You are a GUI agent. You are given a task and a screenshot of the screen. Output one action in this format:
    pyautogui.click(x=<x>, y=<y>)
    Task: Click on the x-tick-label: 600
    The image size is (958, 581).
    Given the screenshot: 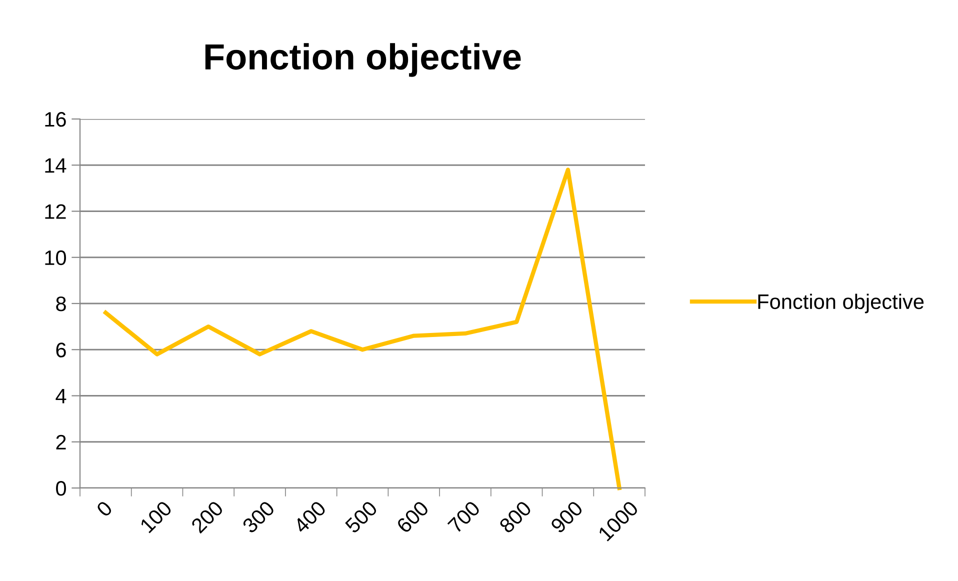 What is the action you would take?
    pyautogui.click(x=413, y=517)
    